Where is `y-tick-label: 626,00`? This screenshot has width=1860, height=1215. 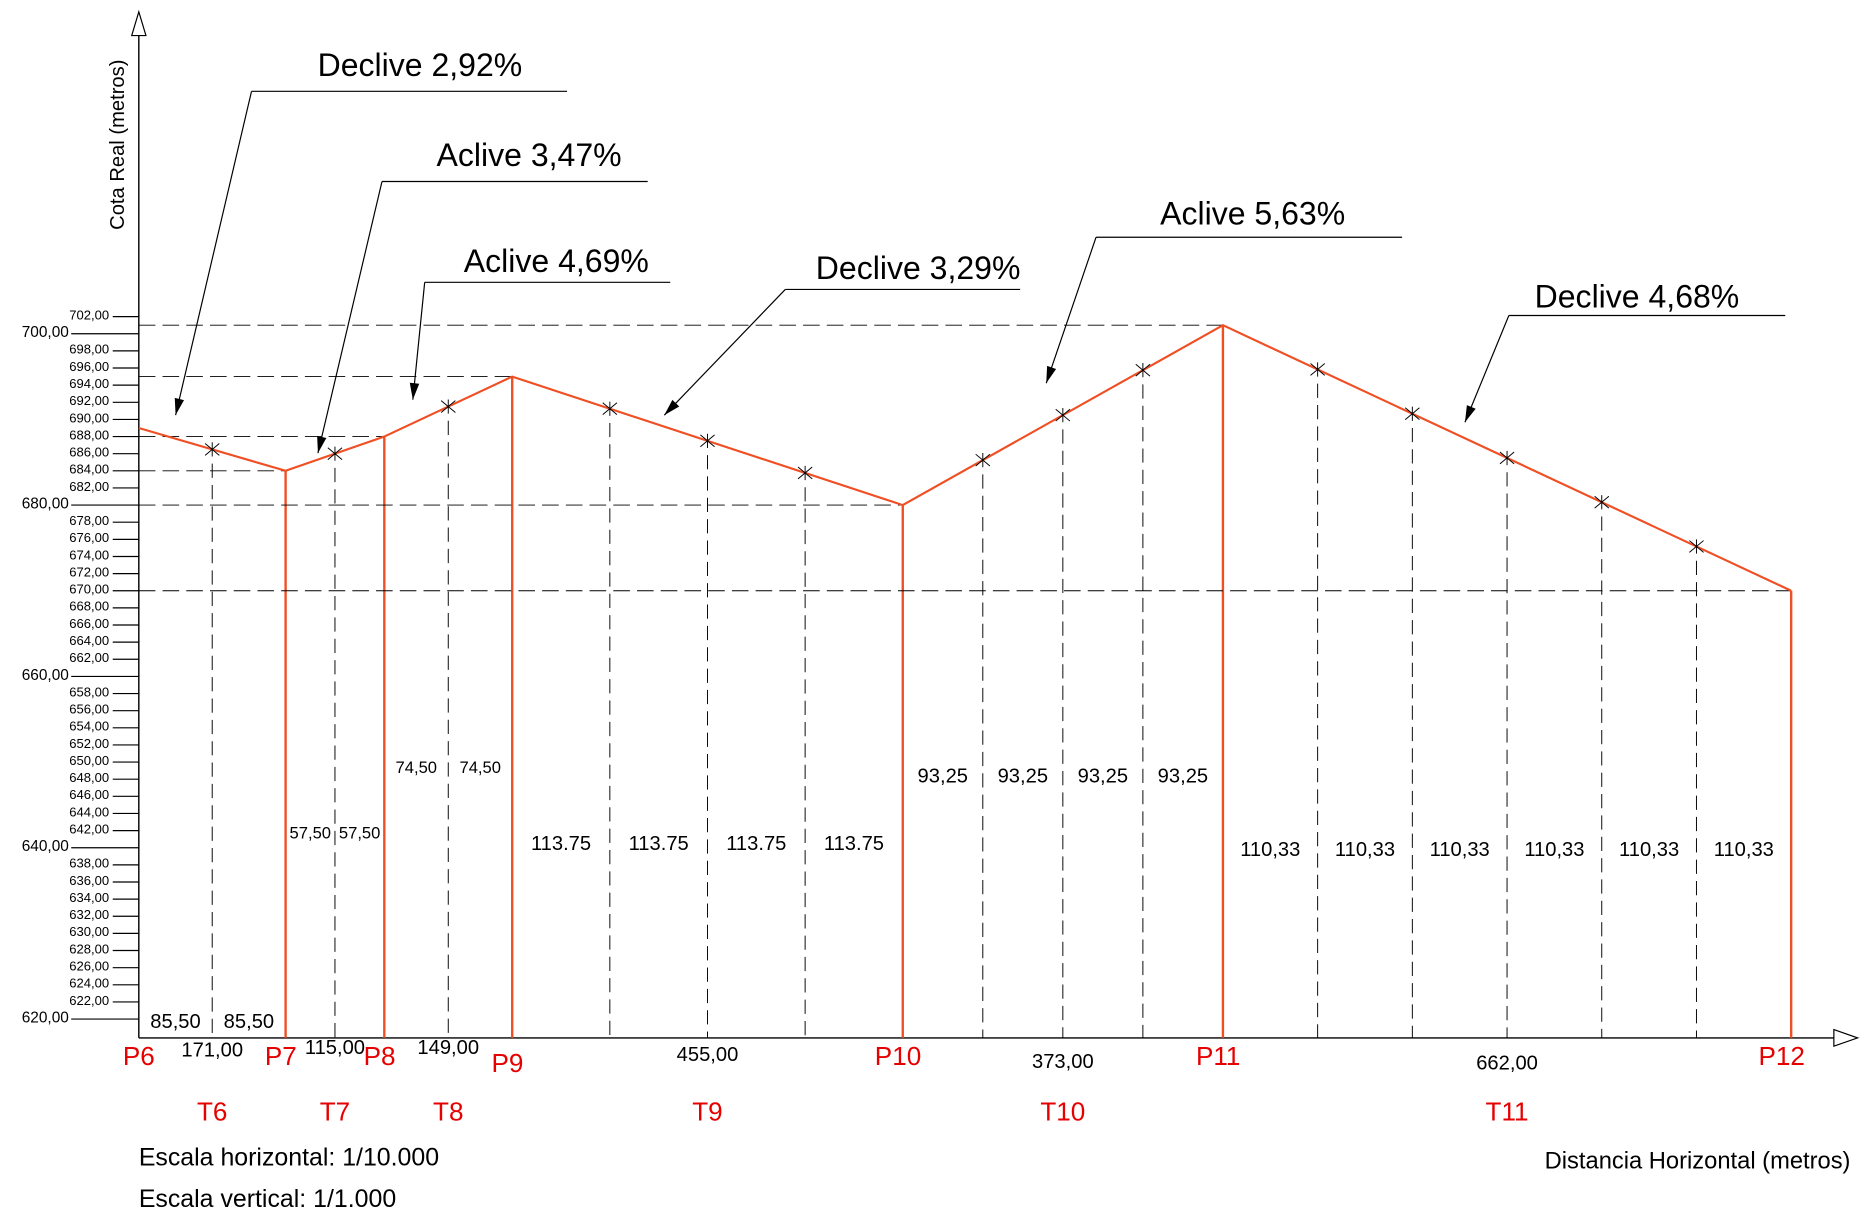 y-tick-label: 626,00 is located at coordinates (89, 966).